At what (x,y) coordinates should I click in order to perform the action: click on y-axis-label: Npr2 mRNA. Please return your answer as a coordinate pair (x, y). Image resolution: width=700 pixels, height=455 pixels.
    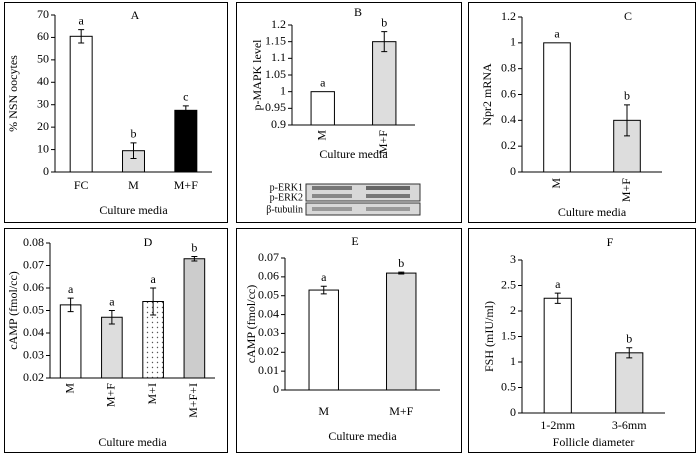
    Looking at the image, I should click on (487, 94).